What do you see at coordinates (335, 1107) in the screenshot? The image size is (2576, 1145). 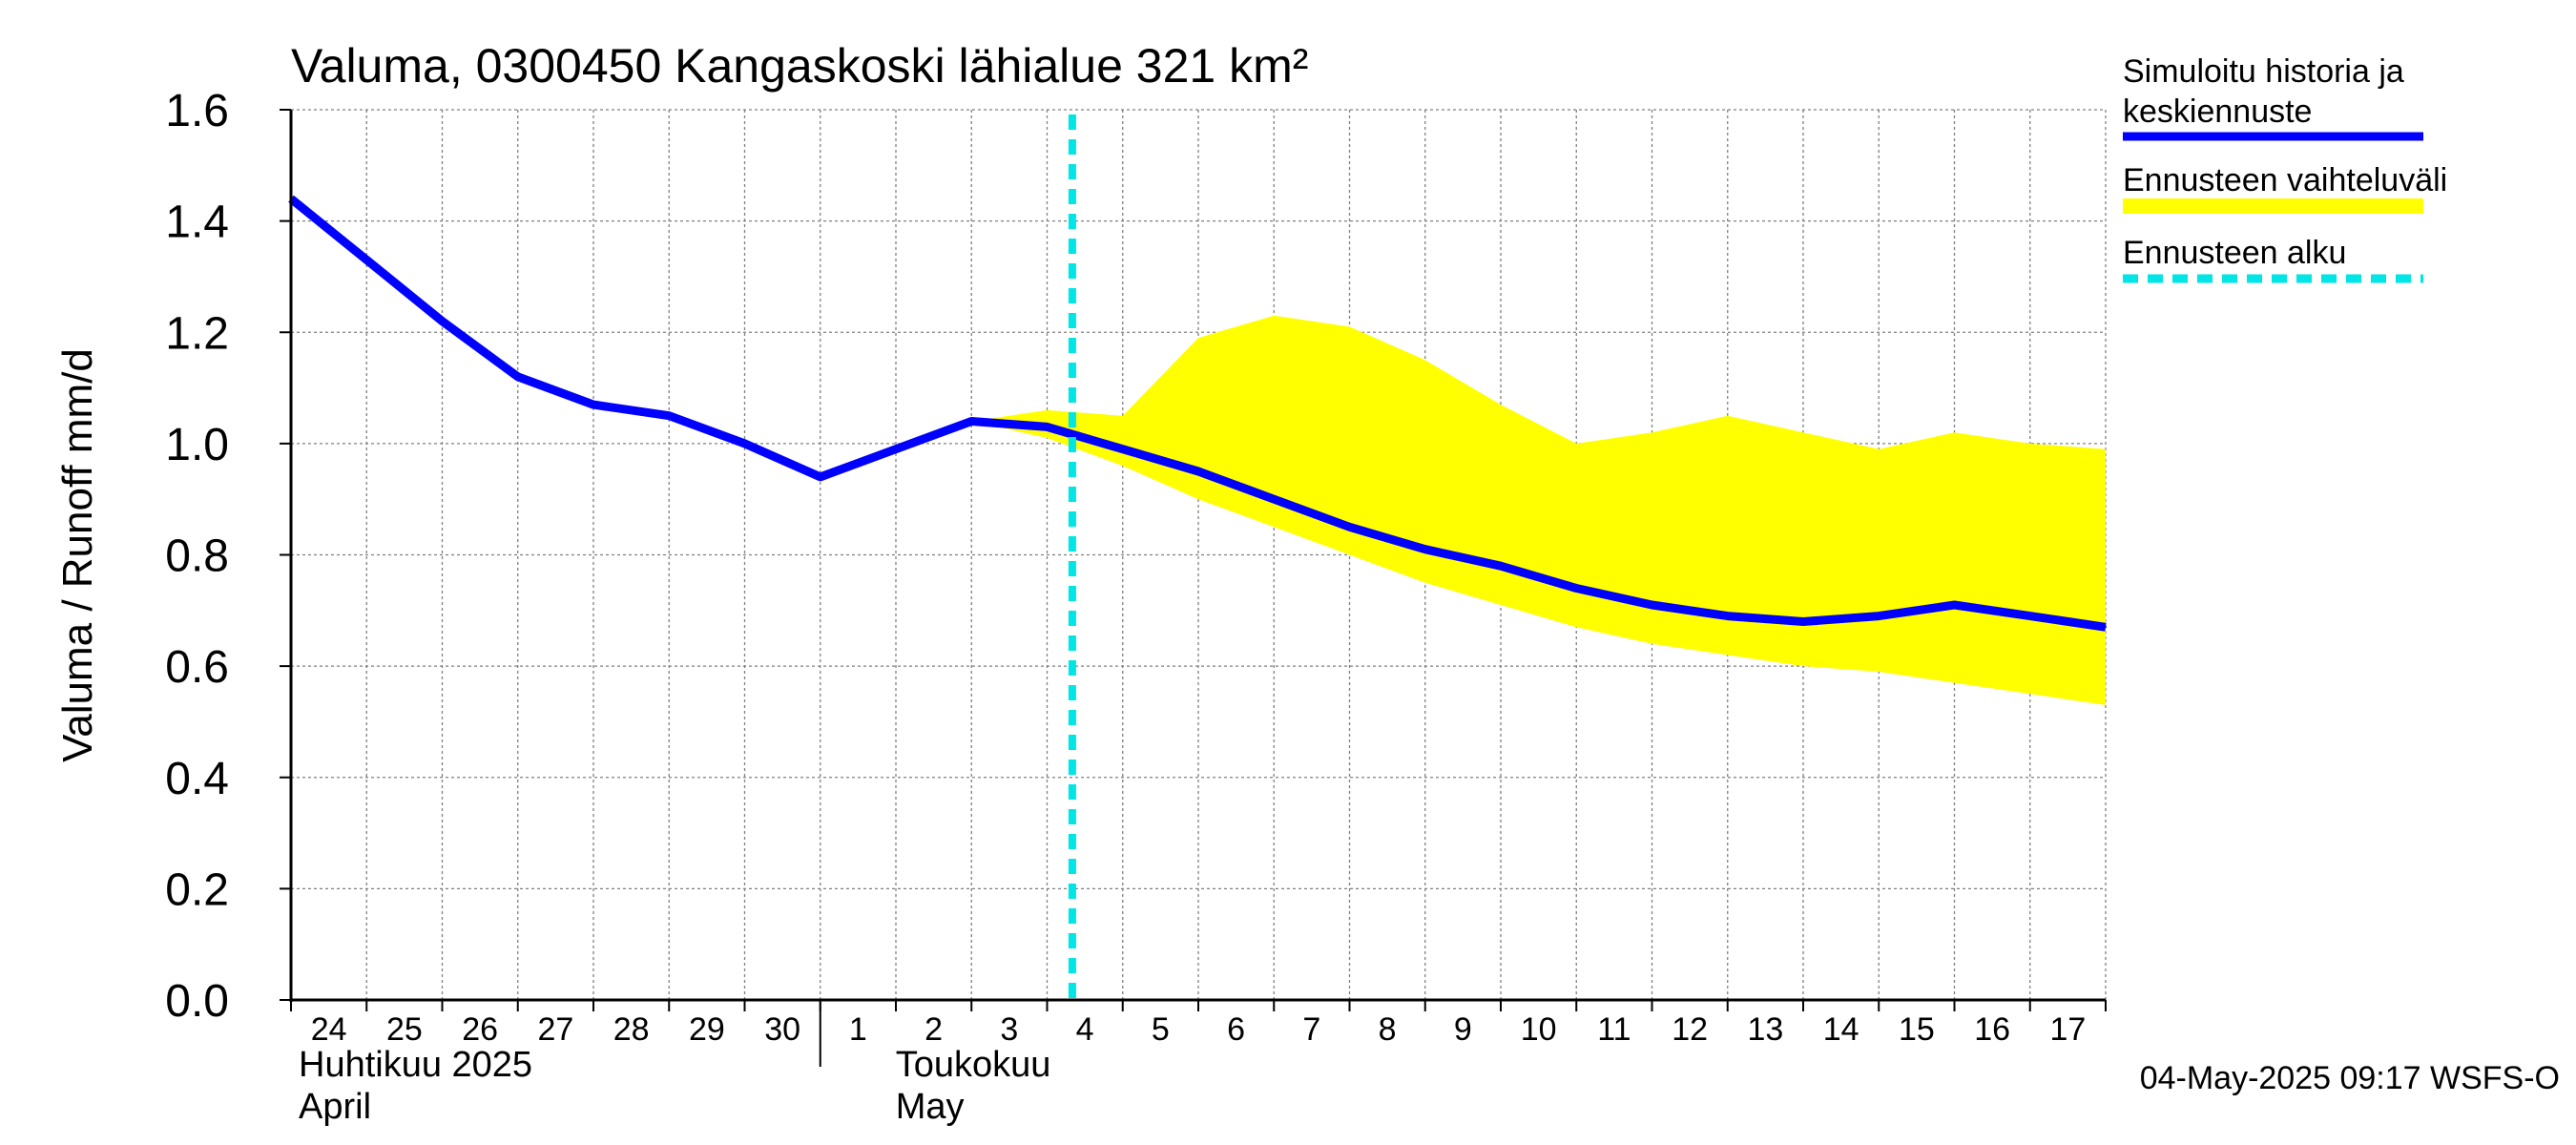 I see `month-label-en: April` at bounding box center [335, 1107].